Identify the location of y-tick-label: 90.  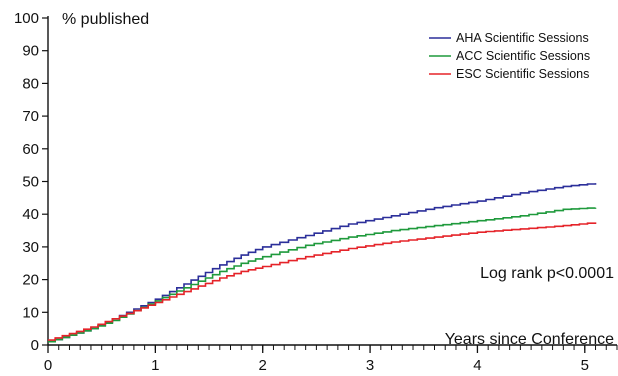
(30, 51).